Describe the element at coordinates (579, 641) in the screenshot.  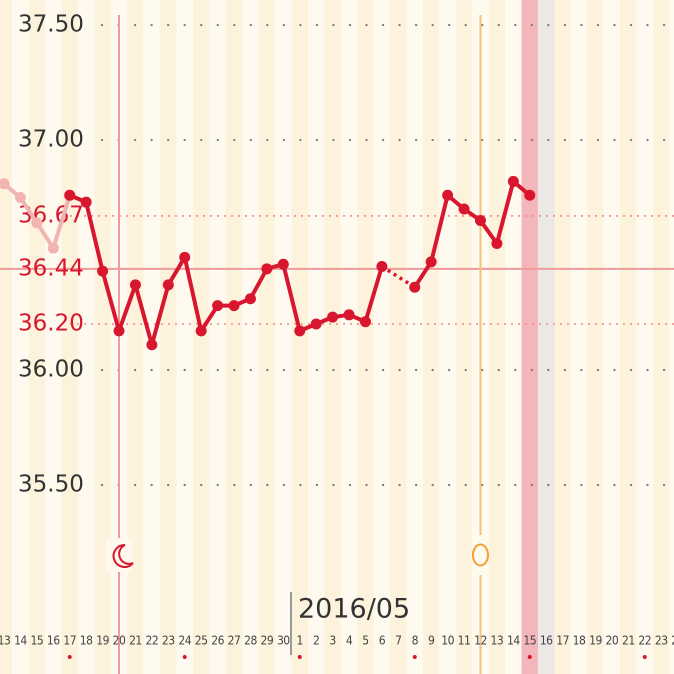
I see `day-label: 18` at that location.